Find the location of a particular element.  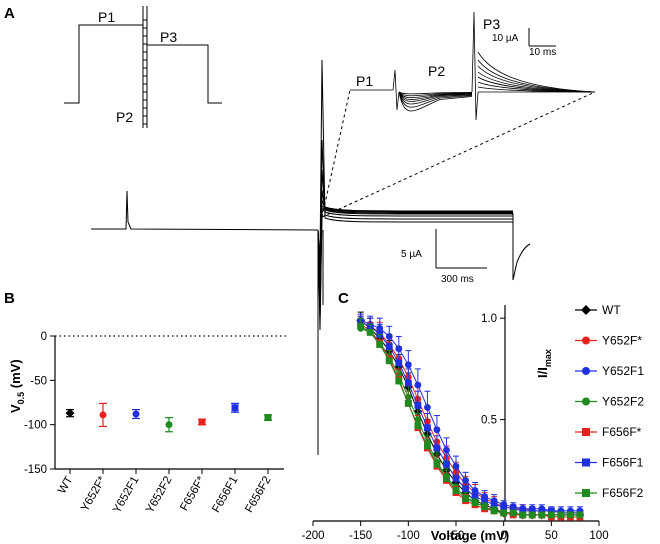

chart-c-legend: WT Y652F* Y652F1 Y652F2 F656F* F656F1 F656F2 is located at coordinates (609, 401).